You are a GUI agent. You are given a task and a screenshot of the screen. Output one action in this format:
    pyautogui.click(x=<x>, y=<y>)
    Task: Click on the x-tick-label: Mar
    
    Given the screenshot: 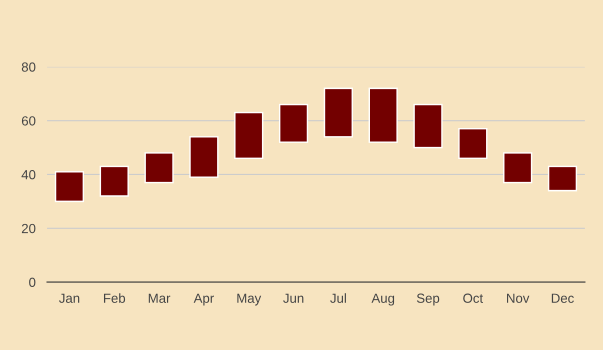 What is the action you would take?
    pyautogui.click(x=159, y=298)
    